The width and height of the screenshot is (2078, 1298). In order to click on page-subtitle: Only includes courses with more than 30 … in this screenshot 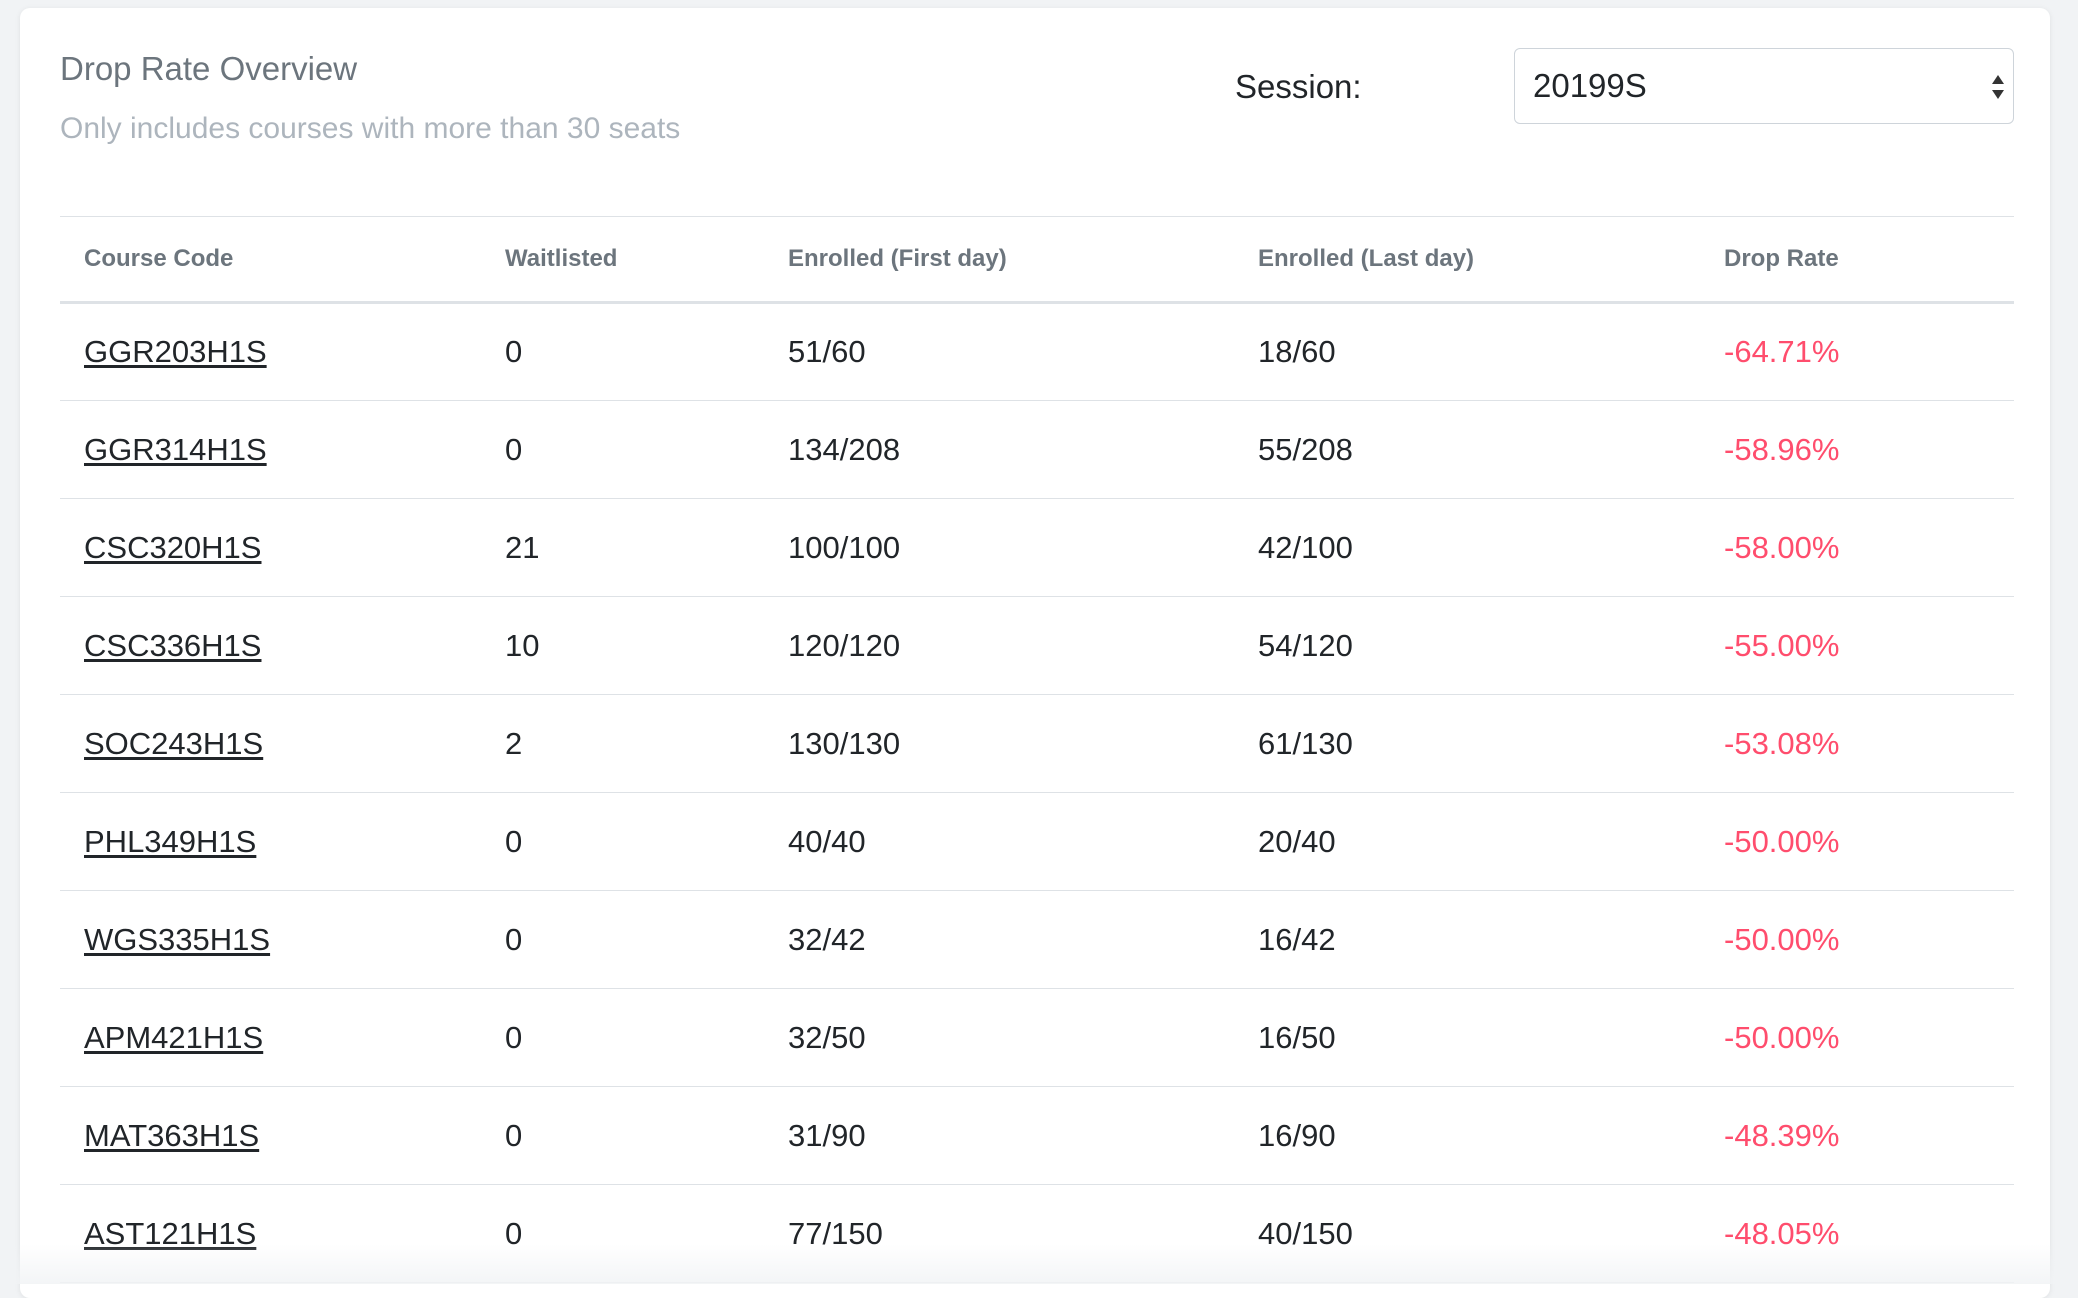, I will do `click(370, 128)`.